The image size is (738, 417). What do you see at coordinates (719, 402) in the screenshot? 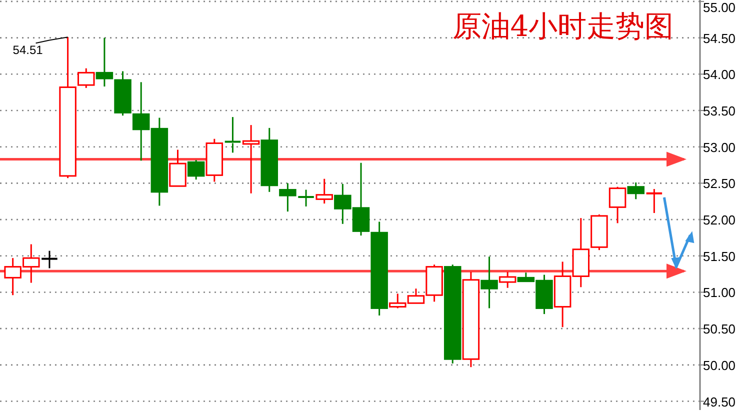
I see `ytick-label: 49.50` at bounding box center [719, 402].